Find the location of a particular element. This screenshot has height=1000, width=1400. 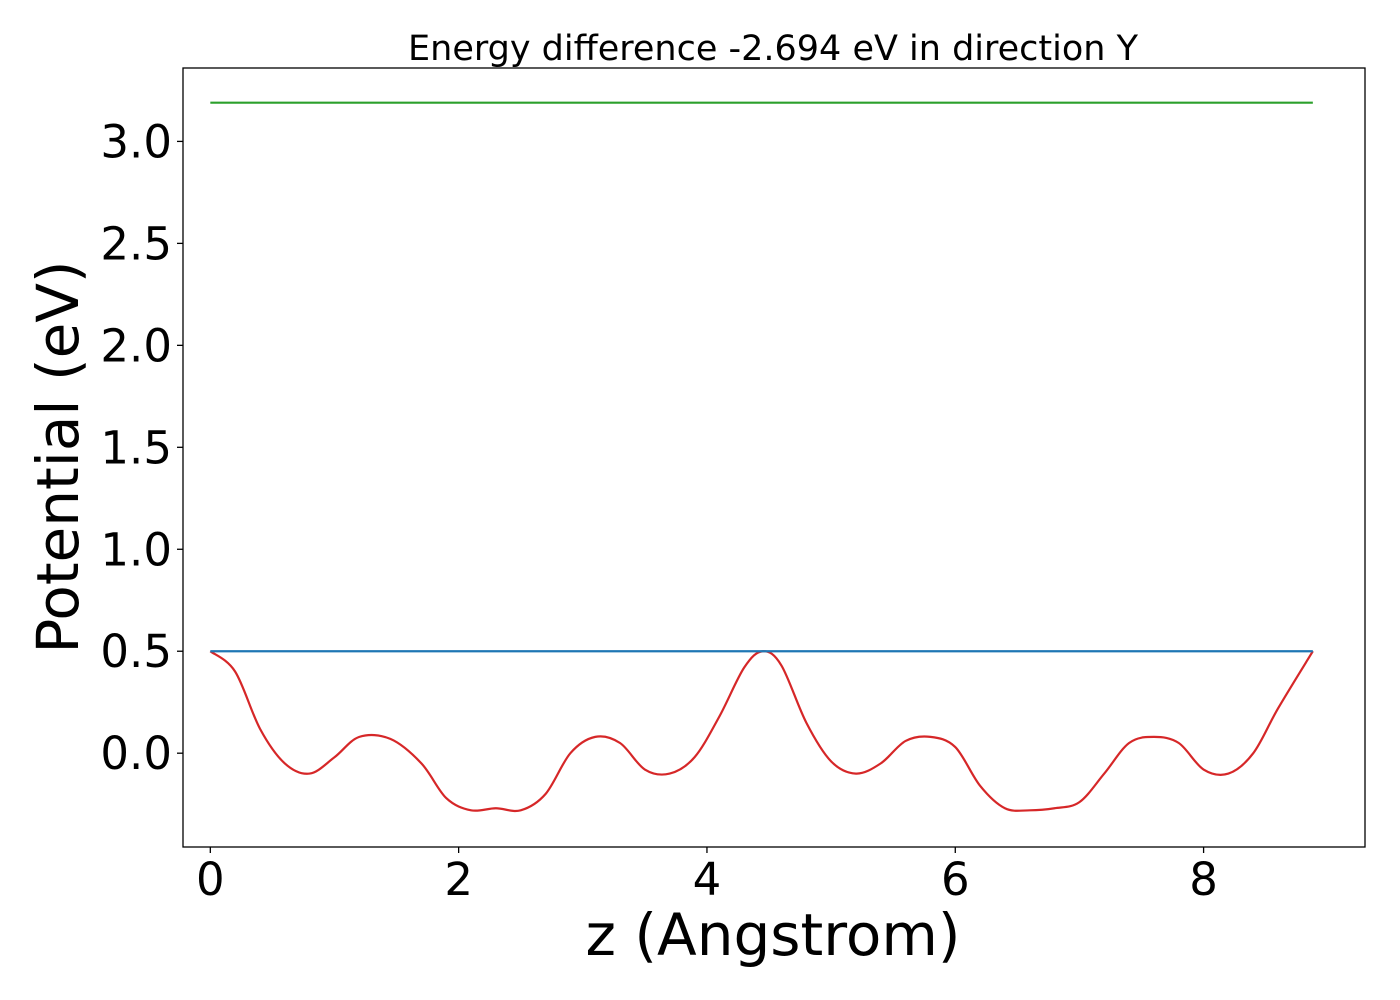

x-ticks: 0 2 4 6 8 is located at coordinates (707, 876).